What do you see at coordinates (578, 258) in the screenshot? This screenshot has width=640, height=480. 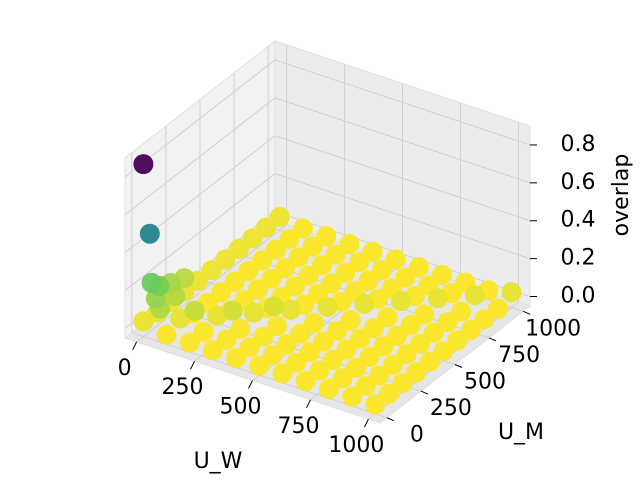 I see `z-tick-label: 0.2` at bounding box center [578, 258].